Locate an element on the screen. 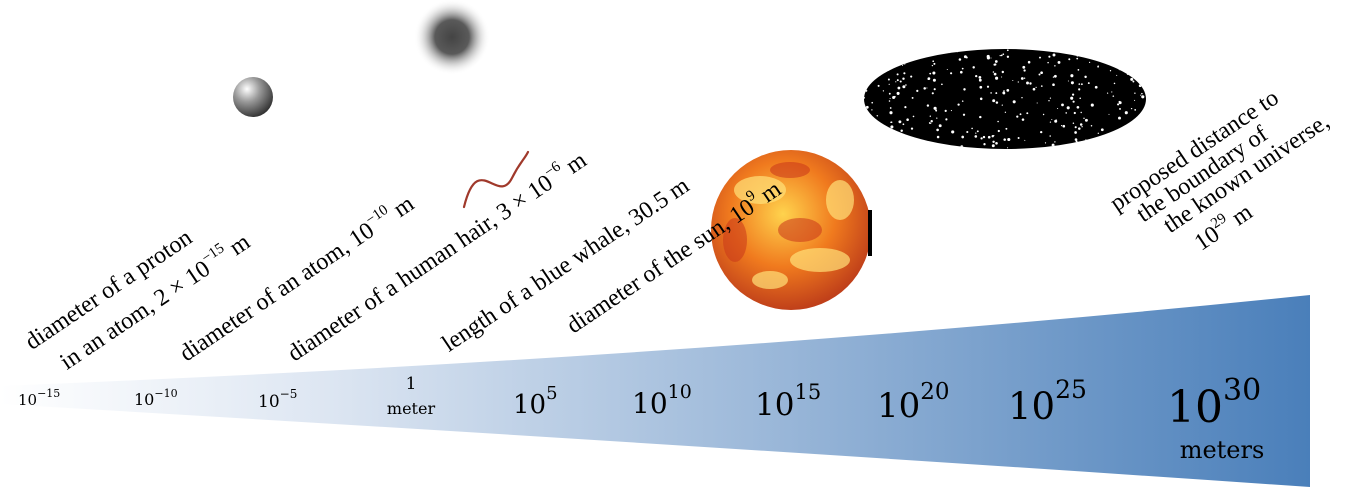  tick-label: 1025 is located at coordinates (1047, 401).